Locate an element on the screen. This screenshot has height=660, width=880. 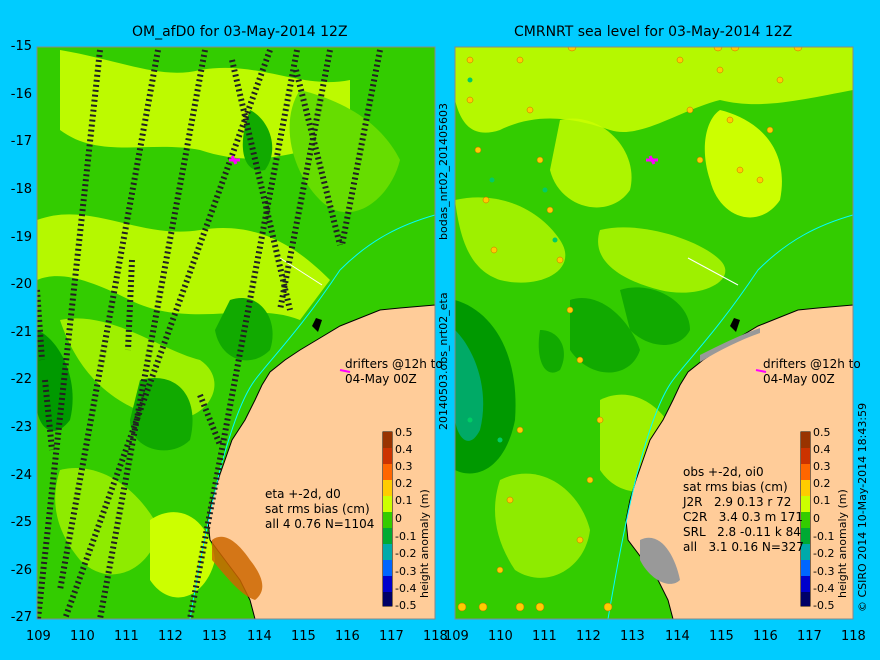
right-stats-row: all 3.1 0.16 N=327 is located at coordinates (743, 547).